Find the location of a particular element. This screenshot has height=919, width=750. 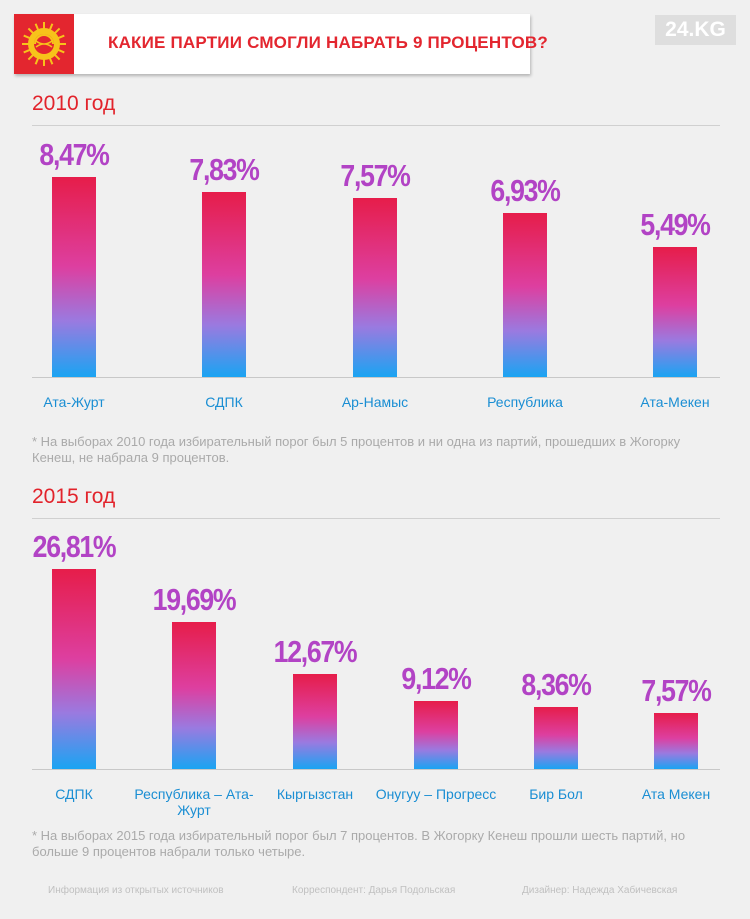

bar-value-label: 8,36% is located at coordinates (556, 684).